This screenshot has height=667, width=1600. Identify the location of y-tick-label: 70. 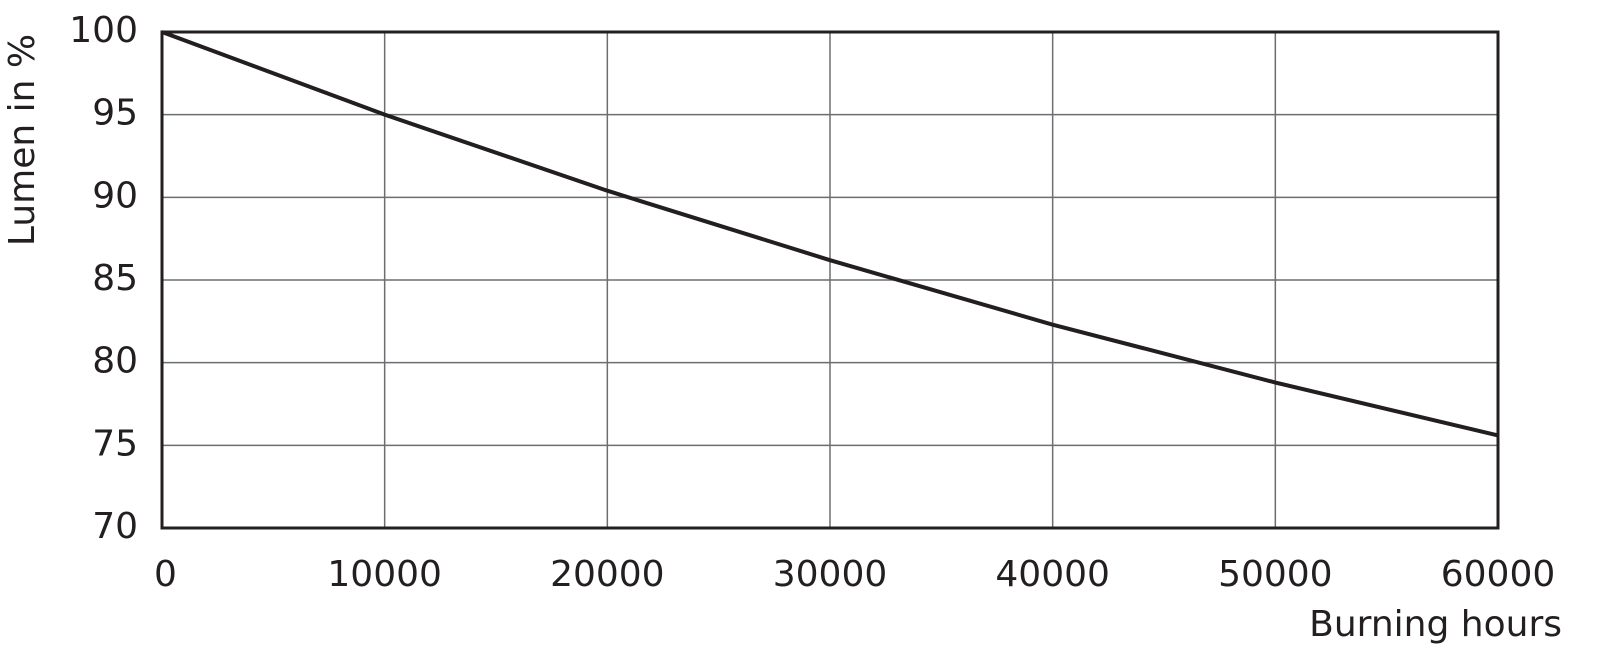
(115, 526).